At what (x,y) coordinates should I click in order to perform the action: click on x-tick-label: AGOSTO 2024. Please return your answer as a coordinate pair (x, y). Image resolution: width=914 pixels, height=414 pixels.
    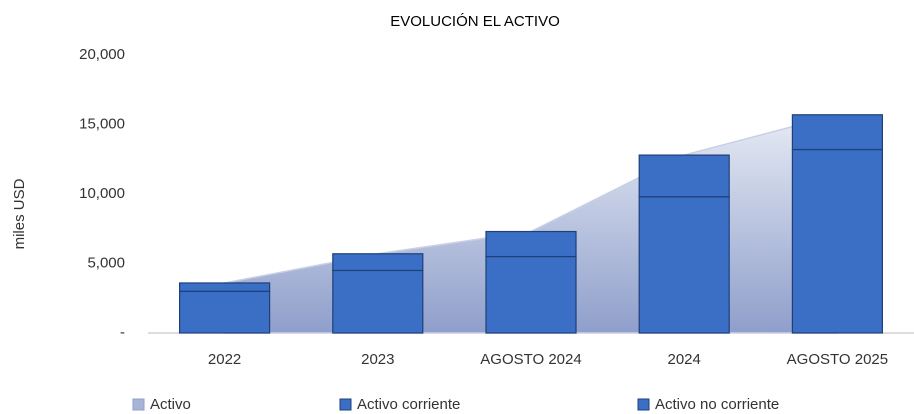
    Looking at the image, I should click on (530, 359).